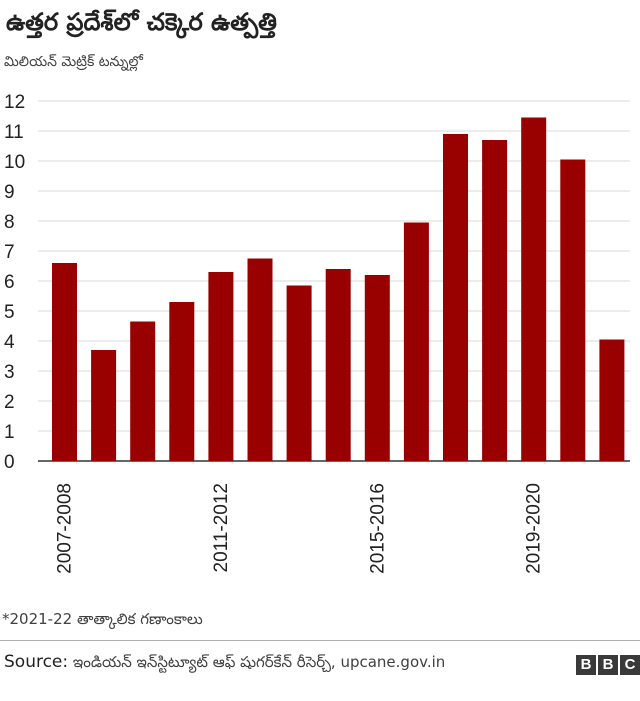 This screenshot has height=701, width=640. What do you see at coordinates (9, 282) in the screenshot?
I see `y-tick-label: 6` at bounding box center [9, 282].